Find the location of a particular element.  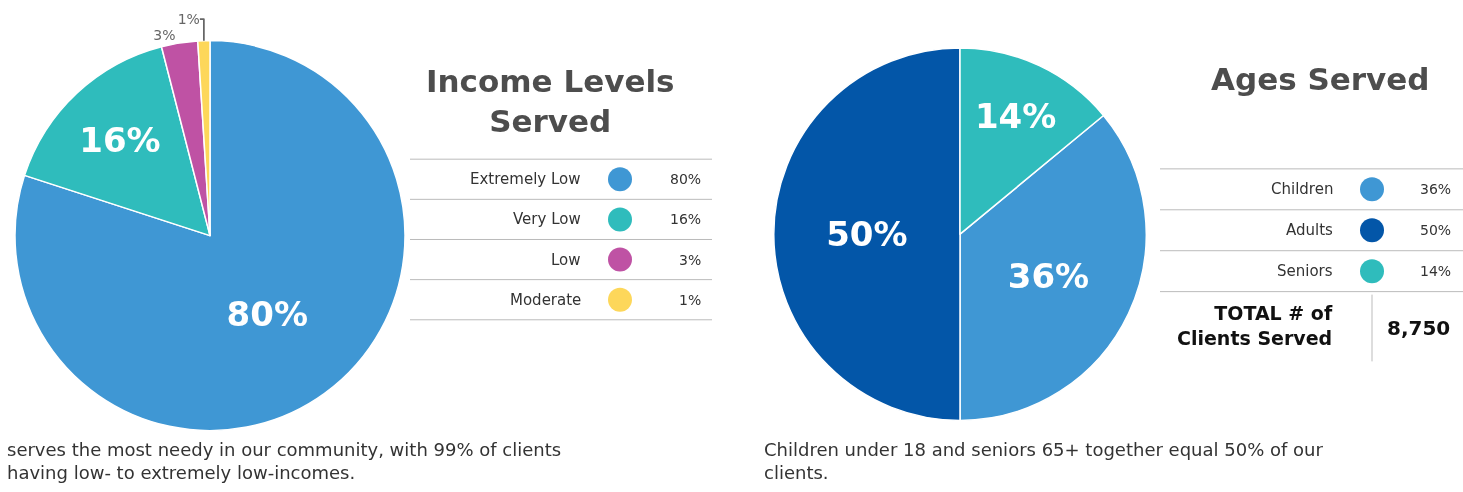

text: 16% is located at coordinates (686, 219).